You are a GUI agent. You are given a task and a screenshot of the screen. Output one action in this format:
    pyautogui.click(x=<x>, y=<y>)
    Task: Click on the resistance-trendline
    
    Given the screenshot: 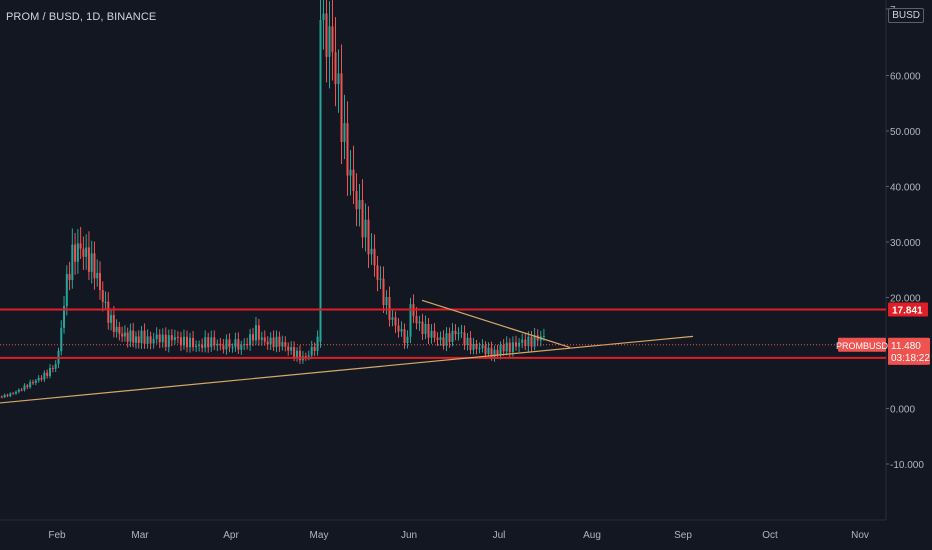 What is the action you would take?
    pyautogui.click(x=496, y=324)
    